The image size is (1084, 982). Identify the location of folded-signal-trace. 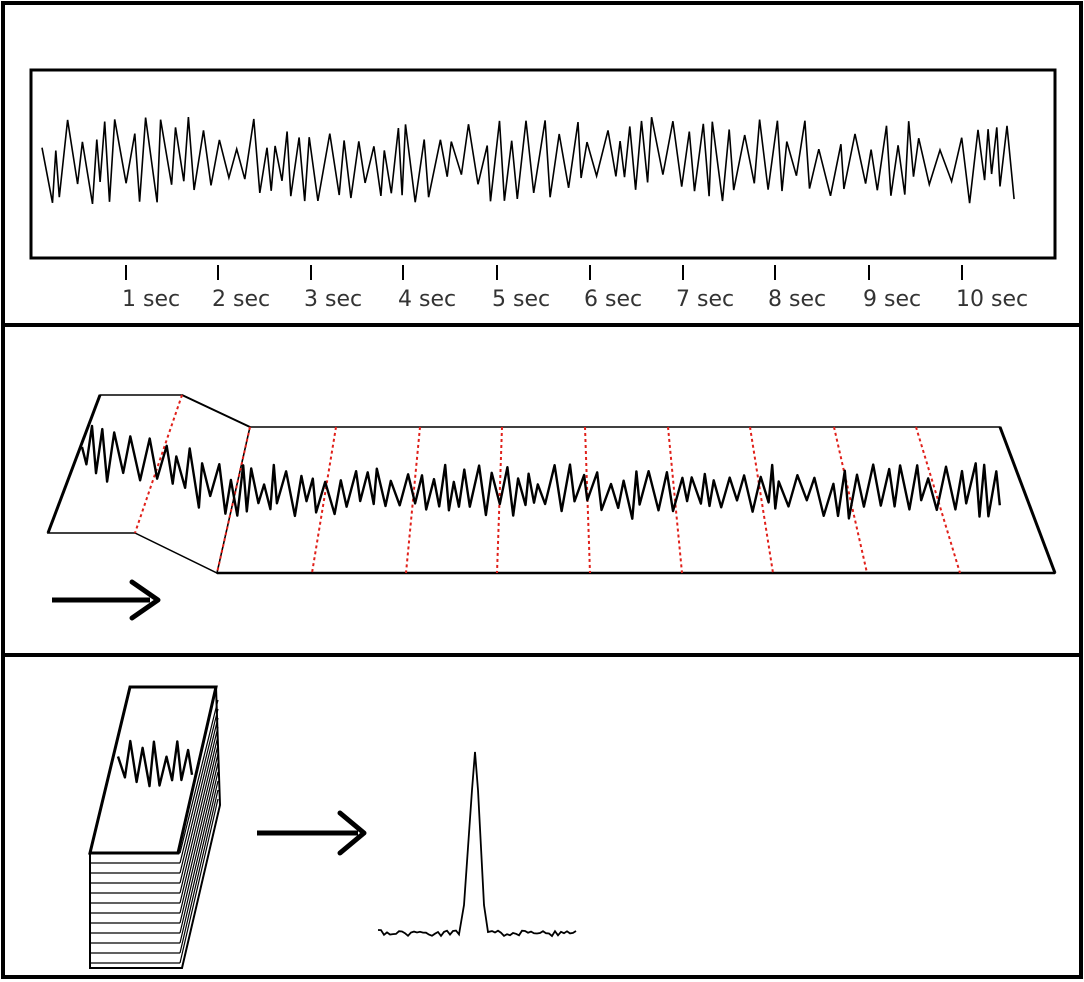
(540, 472).